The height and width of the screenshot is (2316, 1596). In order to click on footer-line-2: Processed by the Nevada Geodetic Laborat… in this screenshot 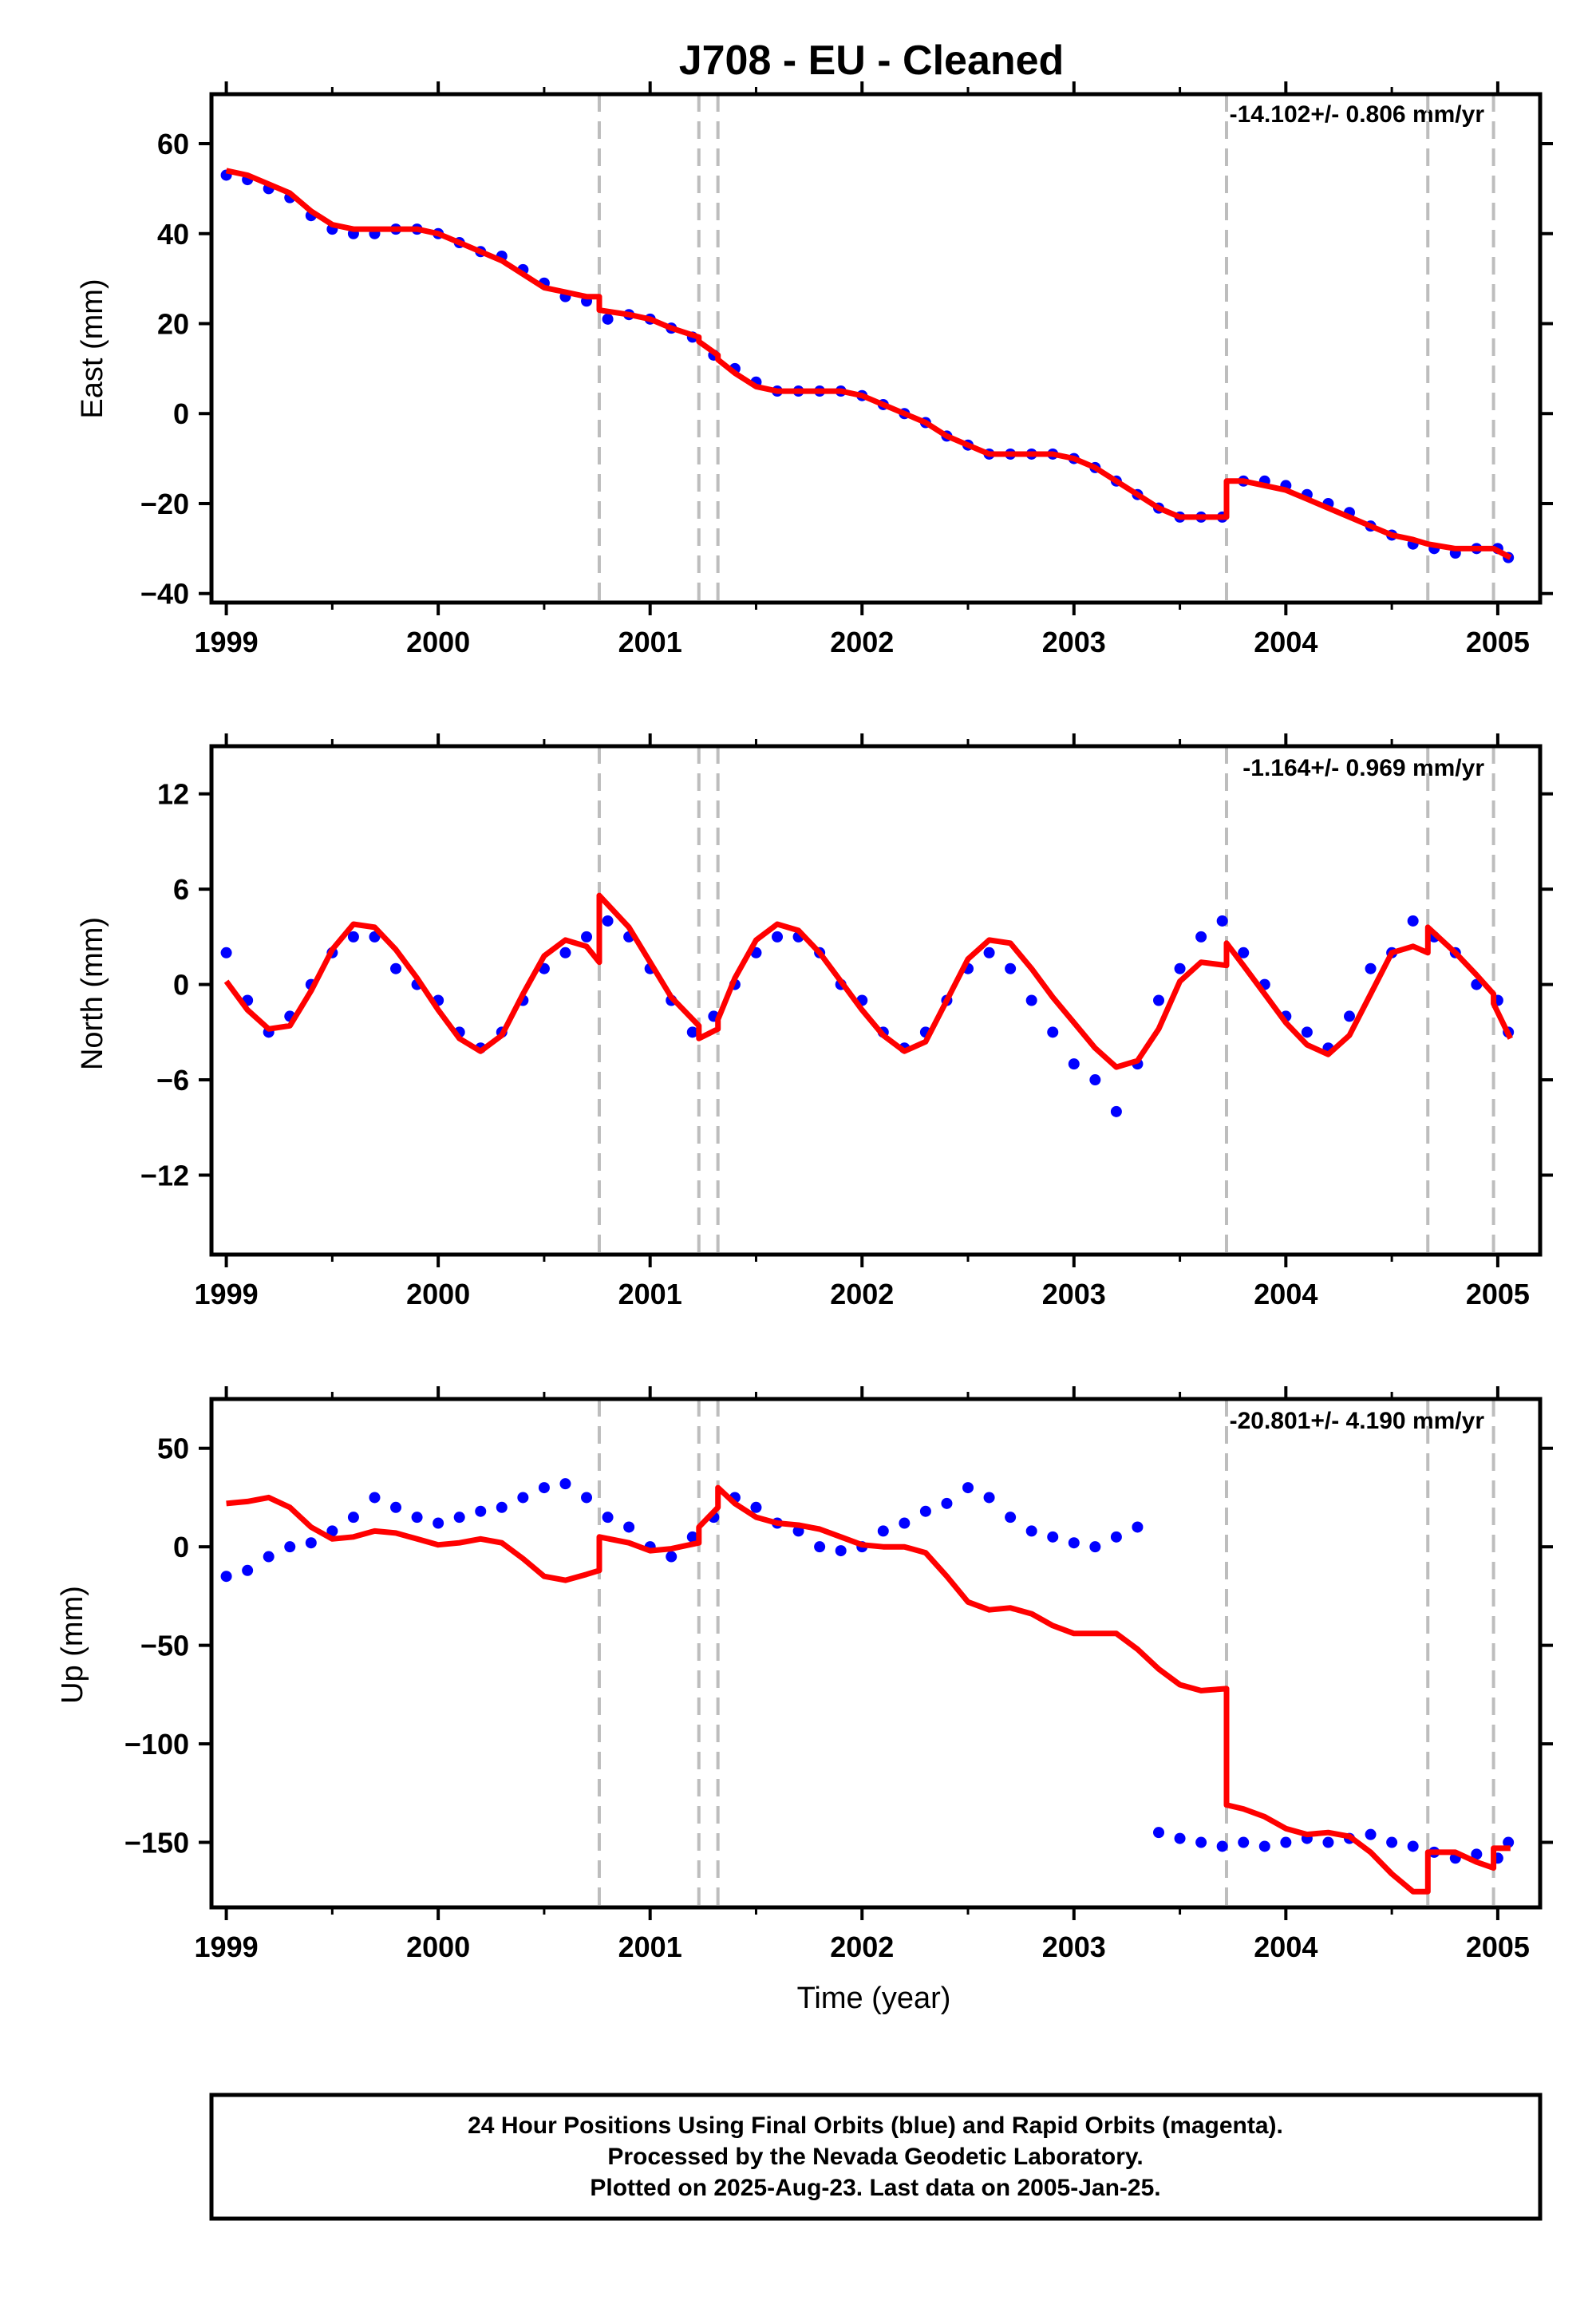, I will do `click(875, 2157)`.